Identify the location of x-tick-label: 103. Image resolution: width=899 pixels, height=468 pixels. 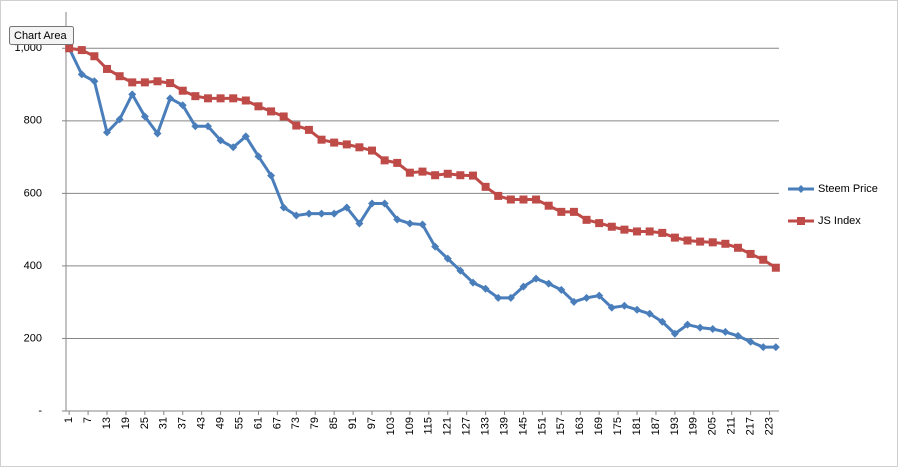
(391, 426).